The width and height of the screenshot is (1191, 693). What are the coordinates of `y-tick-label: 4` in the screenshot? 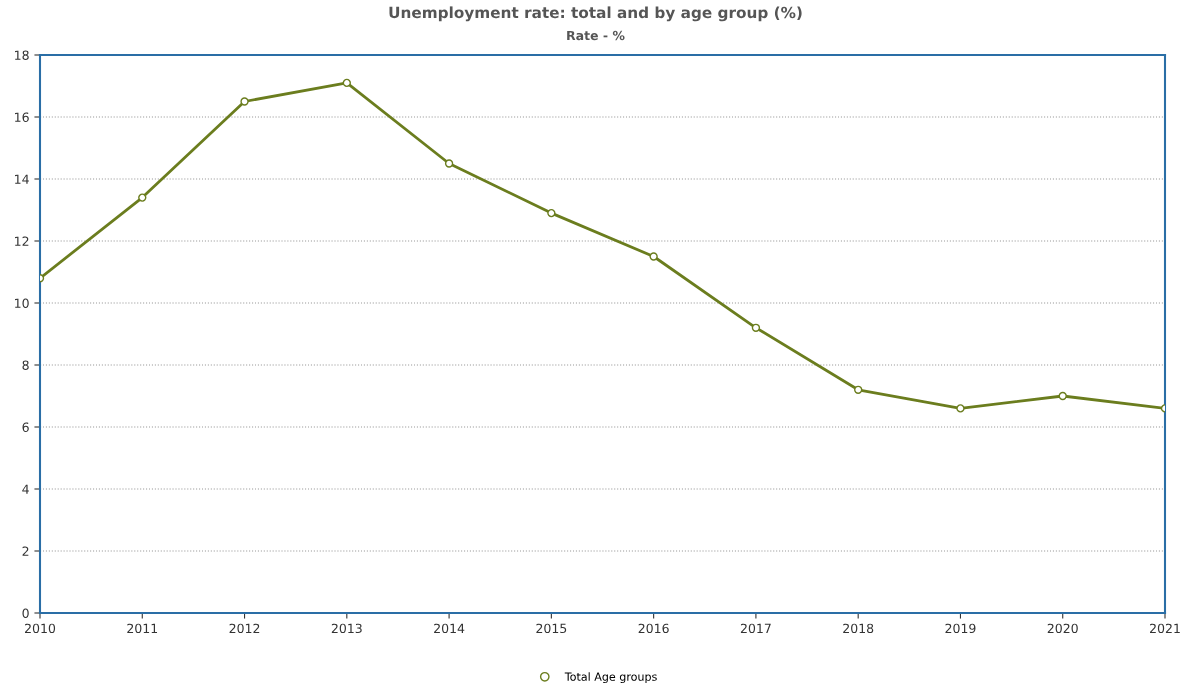 It's located at (25, 489).